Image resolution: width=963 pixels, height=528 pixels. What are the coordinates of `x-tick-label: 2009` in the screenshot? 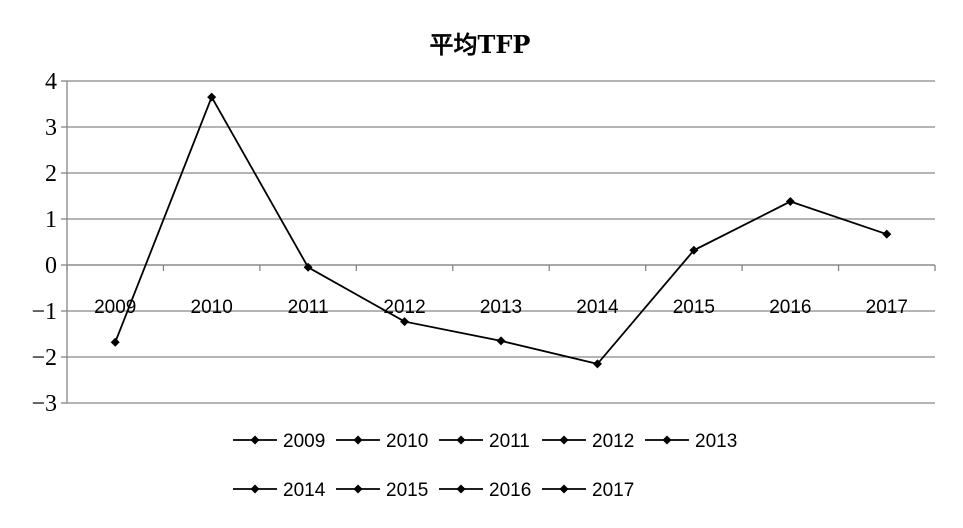 It's located at (115, 307).